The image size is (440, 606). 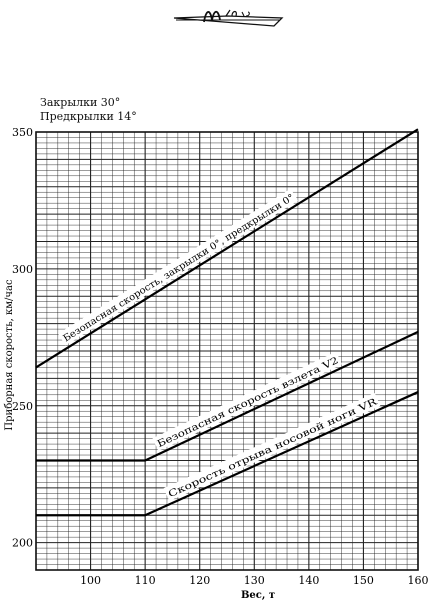 I want to click on series-label-vr-backing, so click(x=272, y=447).